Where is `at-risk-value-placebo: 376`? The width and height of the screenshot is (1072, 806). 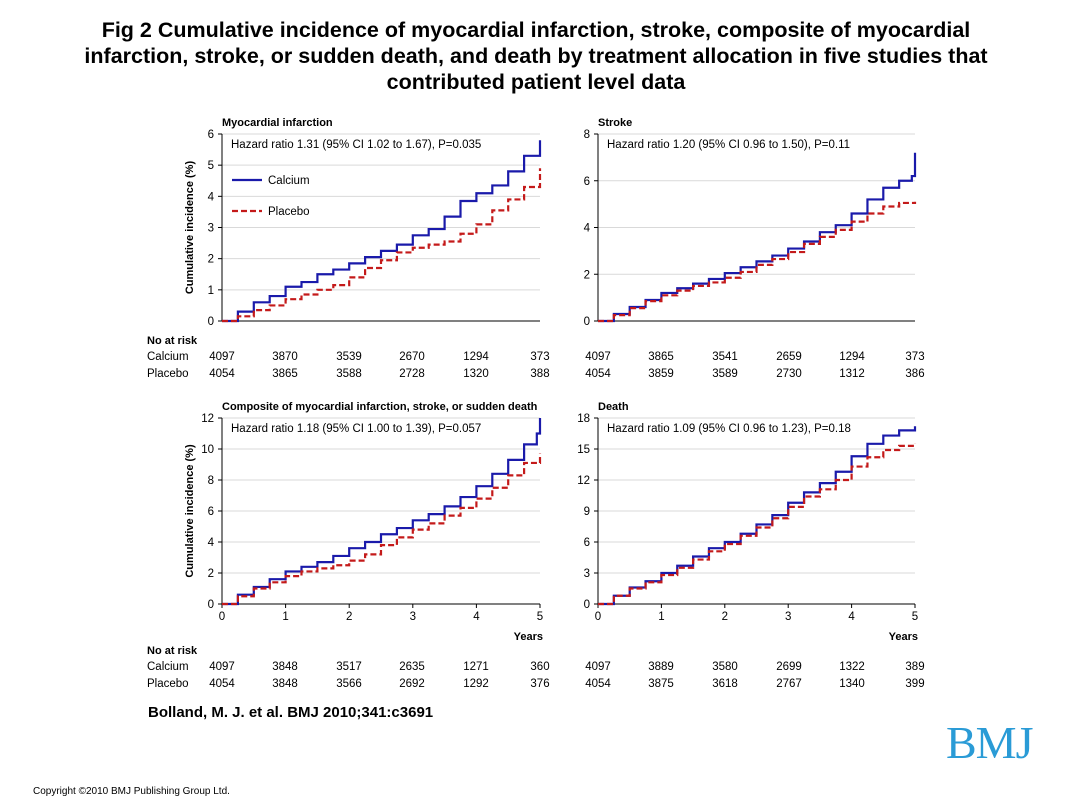
at-risk-value-placebo: 376 is located at coordinates (539, 684).